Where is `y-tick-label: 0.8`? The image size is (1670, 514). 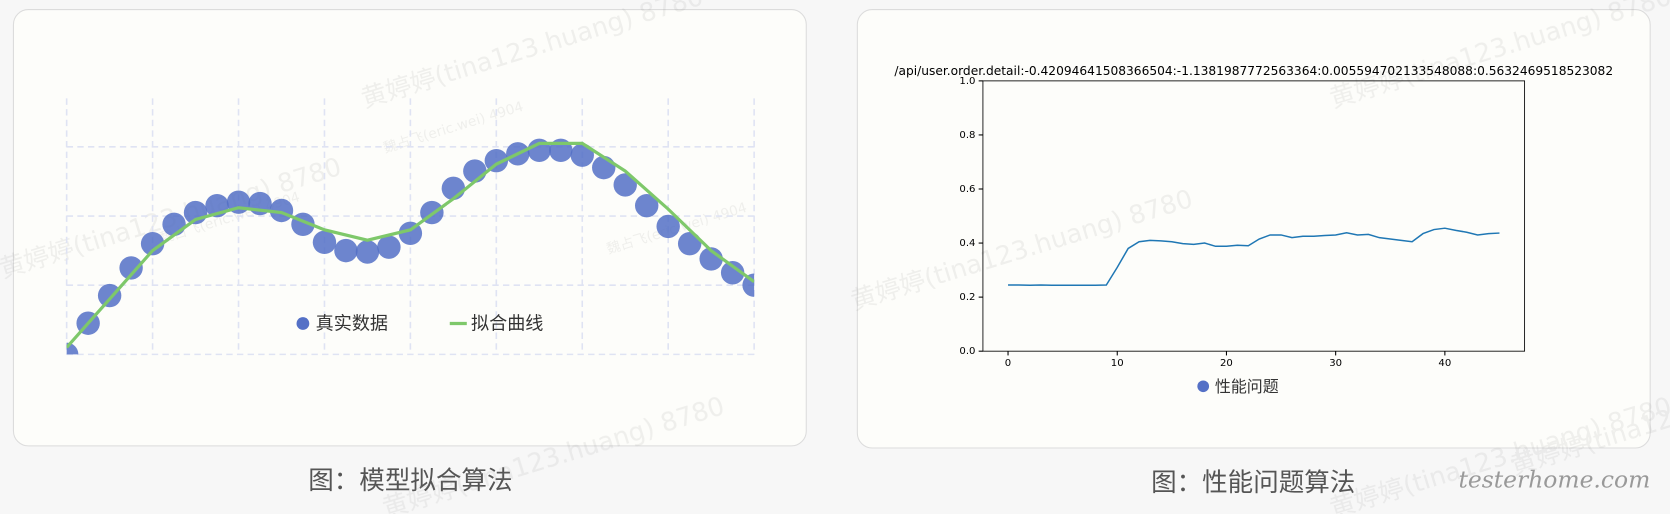
y-tick-label: 0.8 is located at coordinates (967, 135).